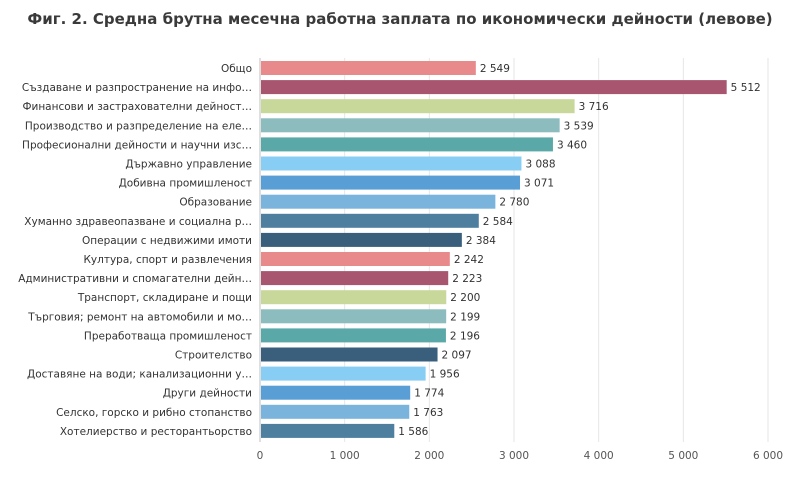 The width and height of the screenshot is (800, 500). Describe the element at coordinates (164, 298) in the screenshot. I see `category-label: Транспорт, складиране и пощи` at that location.